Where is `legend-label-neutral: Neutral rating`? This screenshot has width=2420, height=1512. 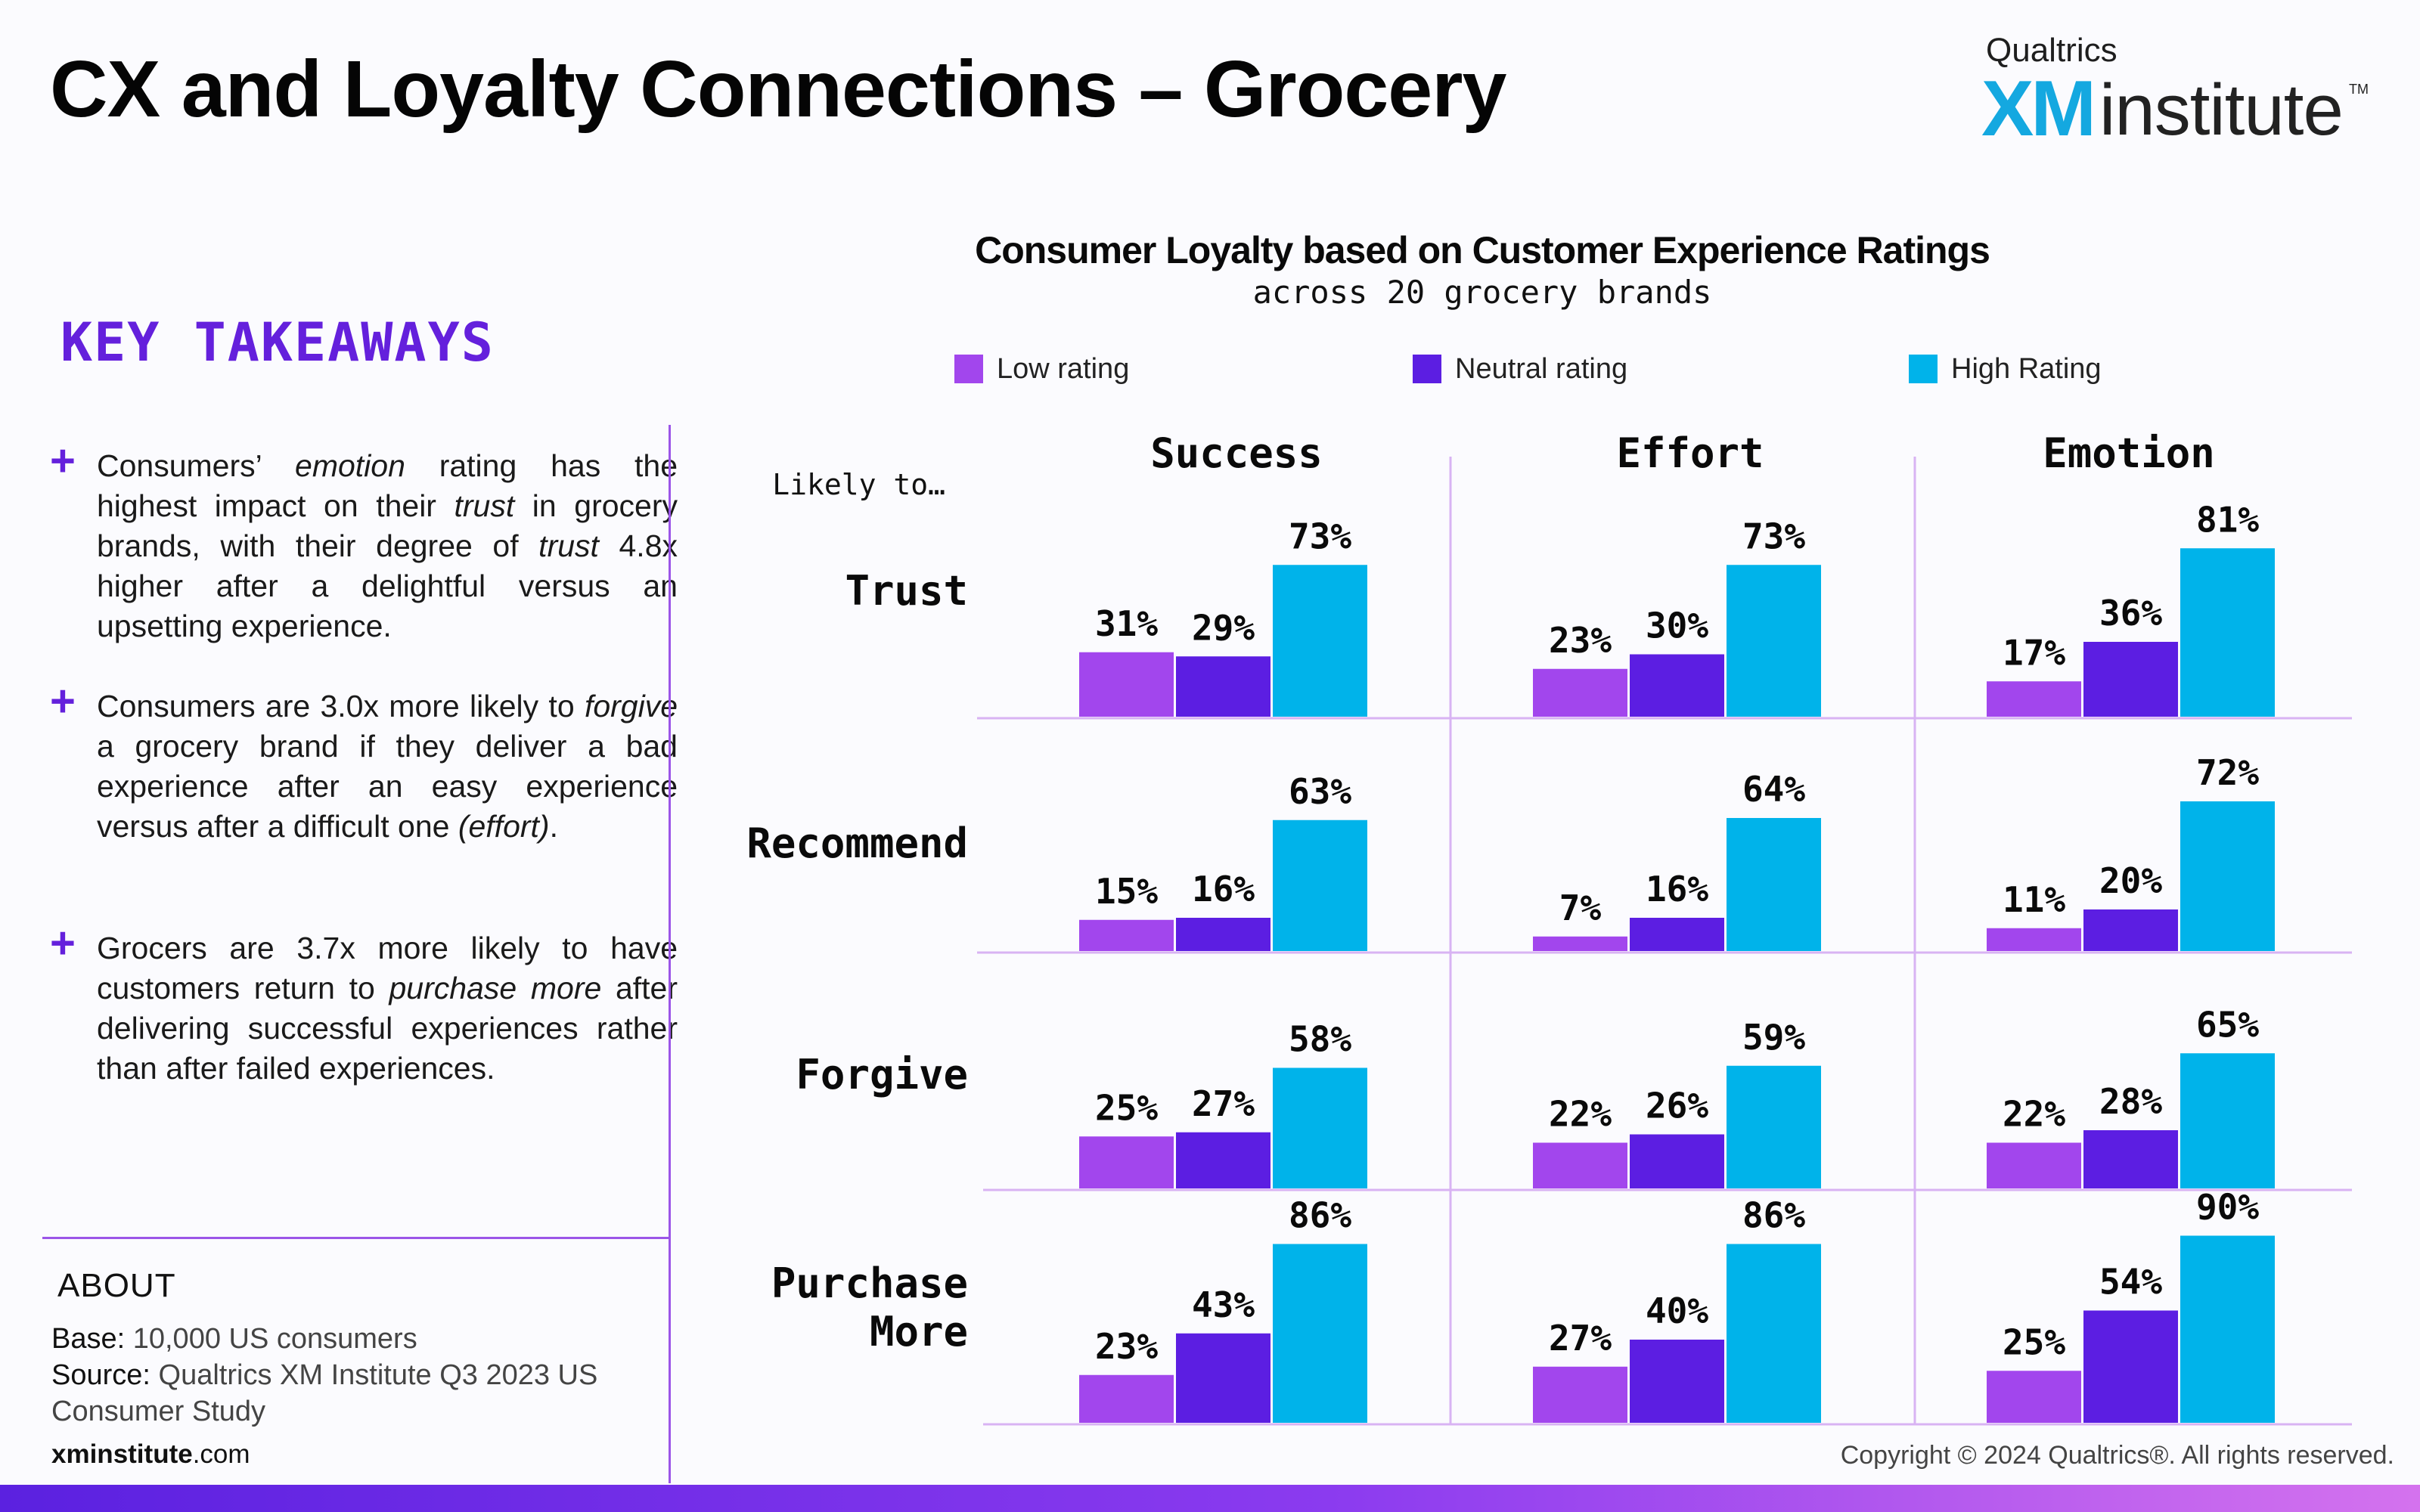
legend-label-neutral: Neutral rating is located at coordinates (1541, 368).